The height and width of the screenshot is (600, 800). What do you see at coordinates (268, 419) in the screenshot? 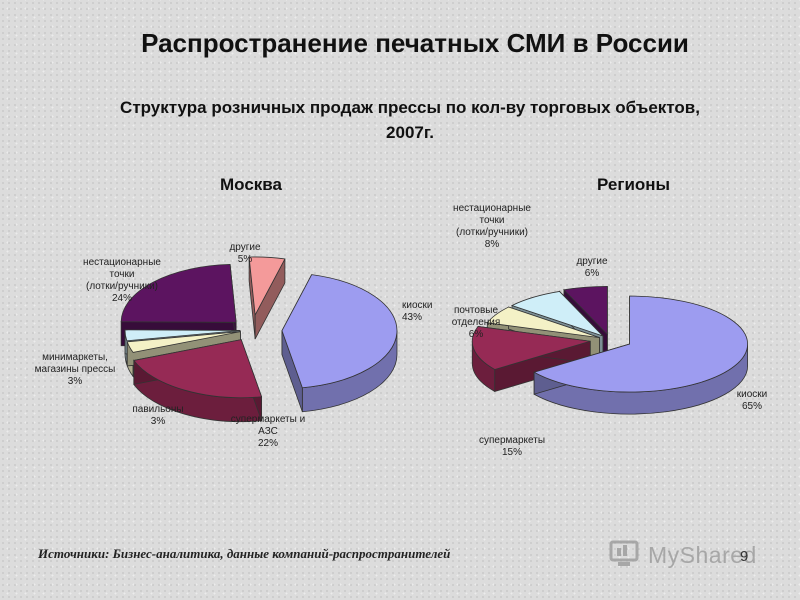
I see `pie-0-label-1-line-0: супермаркеты и` at bounding box center [268, 419].